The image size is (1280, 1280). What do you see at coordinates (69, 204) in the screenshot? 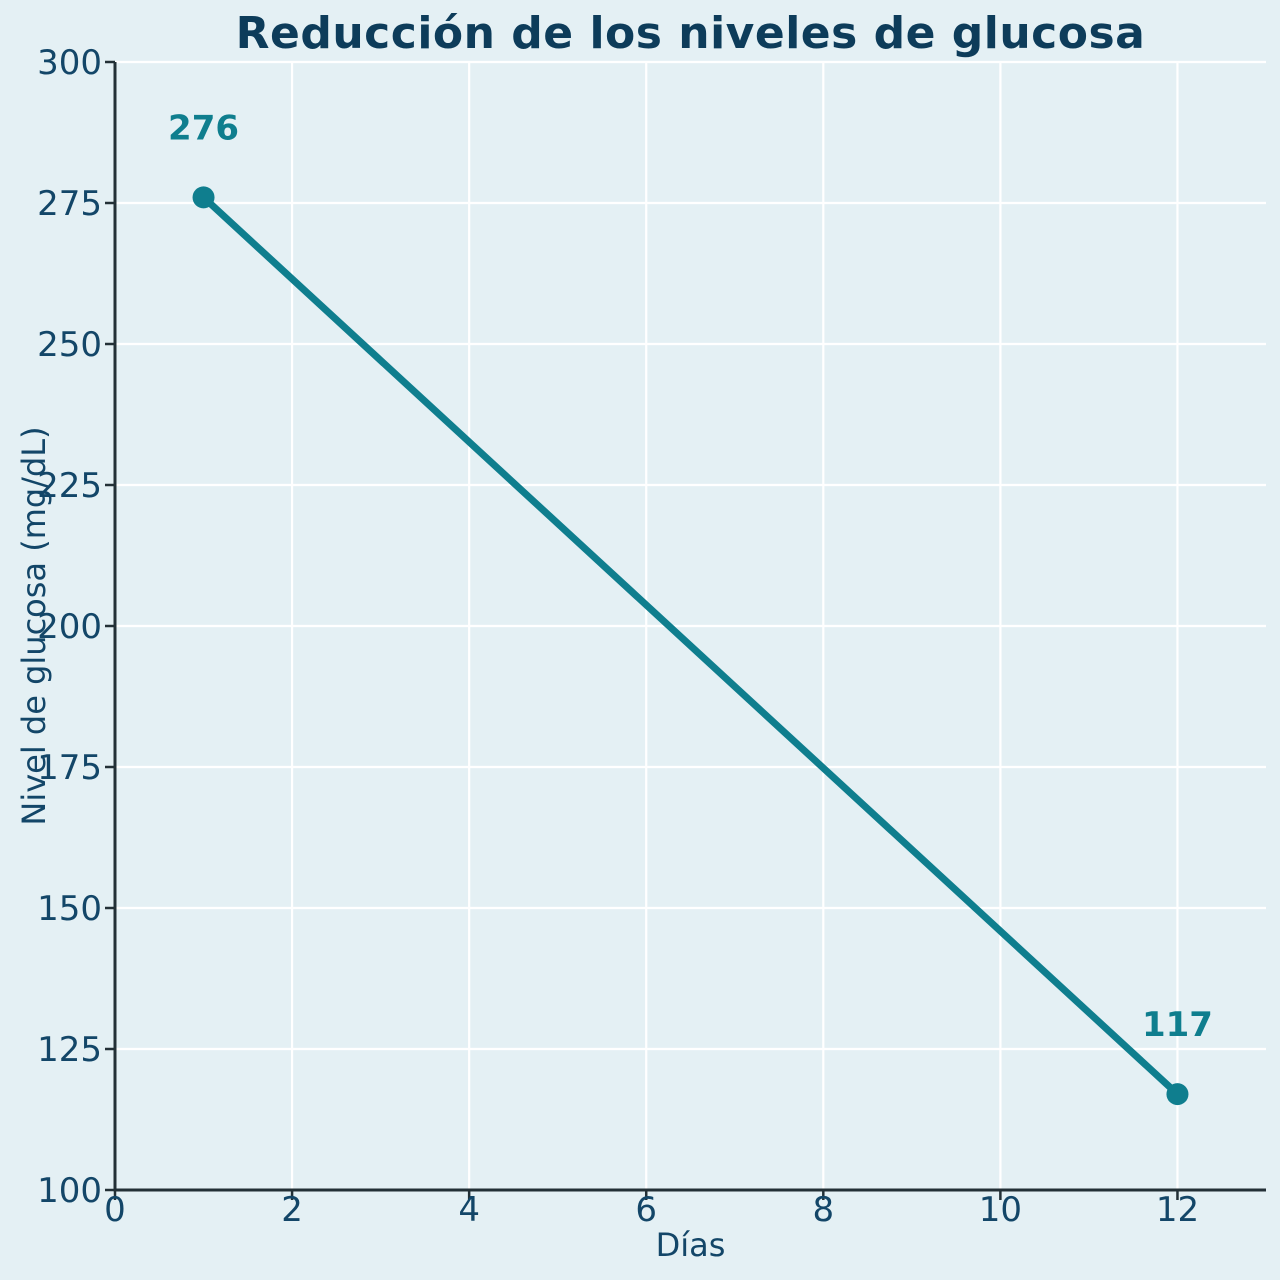
I see `y-tick-label: 275` at bounding box center [69, 204].